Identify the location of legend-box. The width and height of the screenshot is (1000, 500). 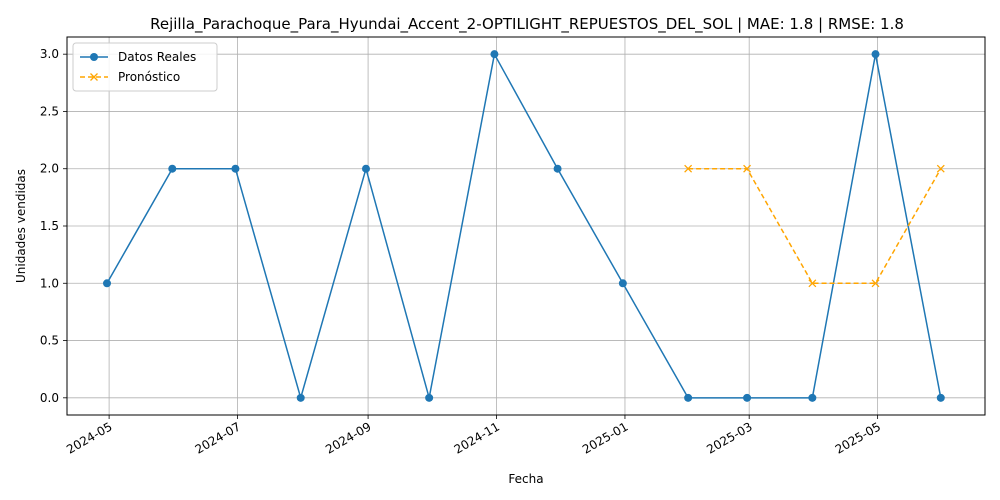
(145, 67).